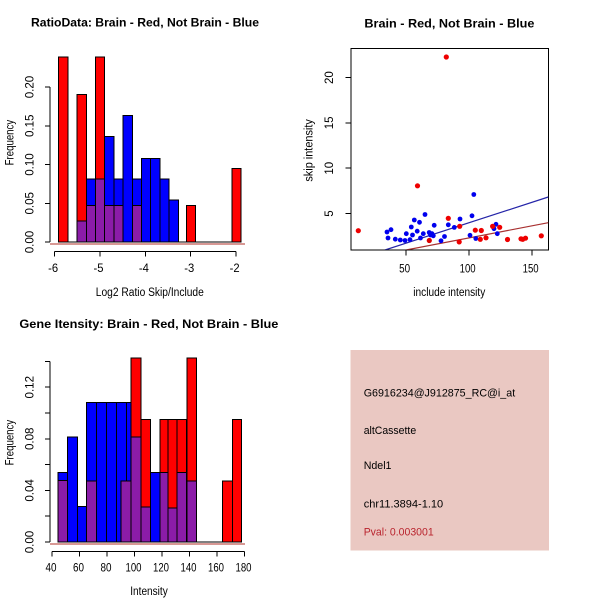  What do you see at coordinates (31, 490) in the screenshot?
I see `svg-text: 0.04` at bounding box center [31, 490].